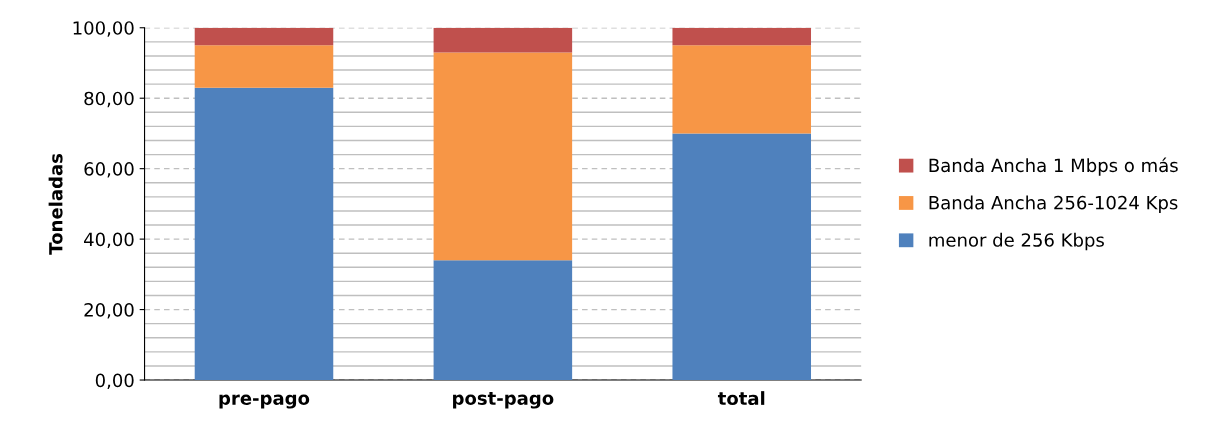  What do you see at coordinates (741, 398) in the screenshot?
I see `x-tick-label: total` at bounding box center [741, 398].